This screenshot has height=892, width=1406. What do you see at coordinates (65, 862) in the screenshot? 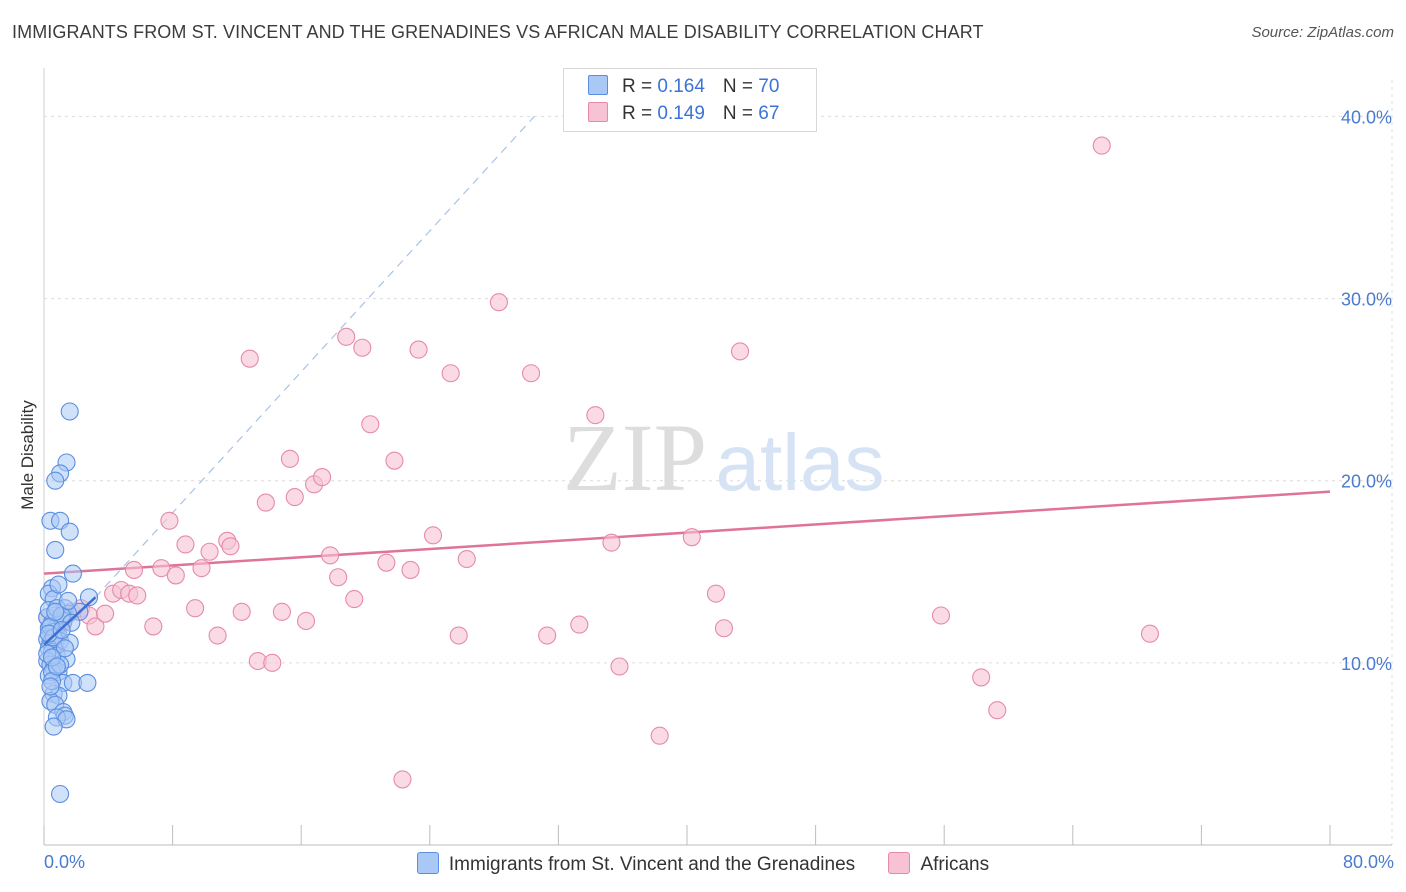
I see `x-tick-label-min: 0.0%` at bounding box center [65, 862].